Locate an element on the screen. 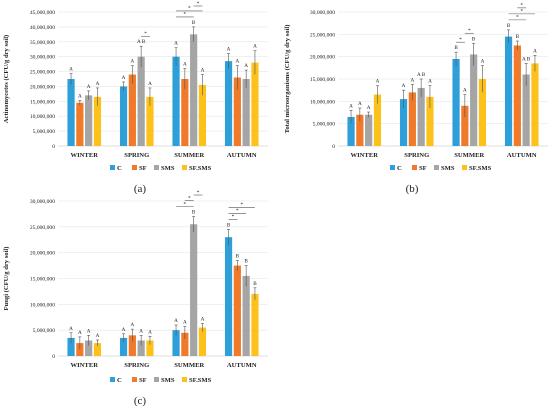  x-tick-label: AUTUMN is located at coordinates (242, 365).